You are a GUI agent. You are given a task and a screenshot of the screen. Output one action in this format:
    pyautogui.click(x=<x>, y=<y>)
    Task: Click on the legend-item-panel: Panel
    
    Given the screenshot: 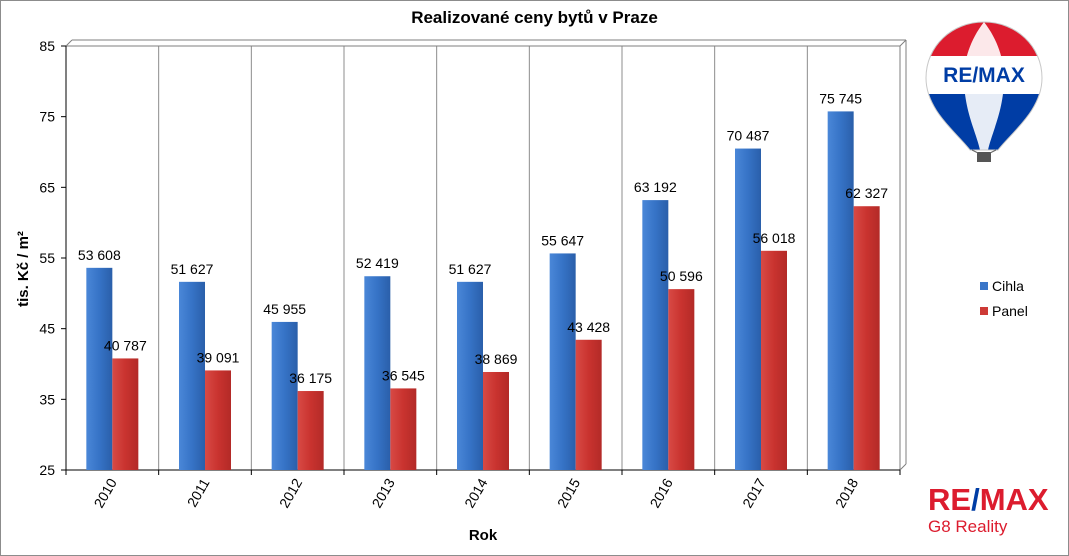 What is the action you would take?
    pyautogui.click(x=1004, y=310)
    